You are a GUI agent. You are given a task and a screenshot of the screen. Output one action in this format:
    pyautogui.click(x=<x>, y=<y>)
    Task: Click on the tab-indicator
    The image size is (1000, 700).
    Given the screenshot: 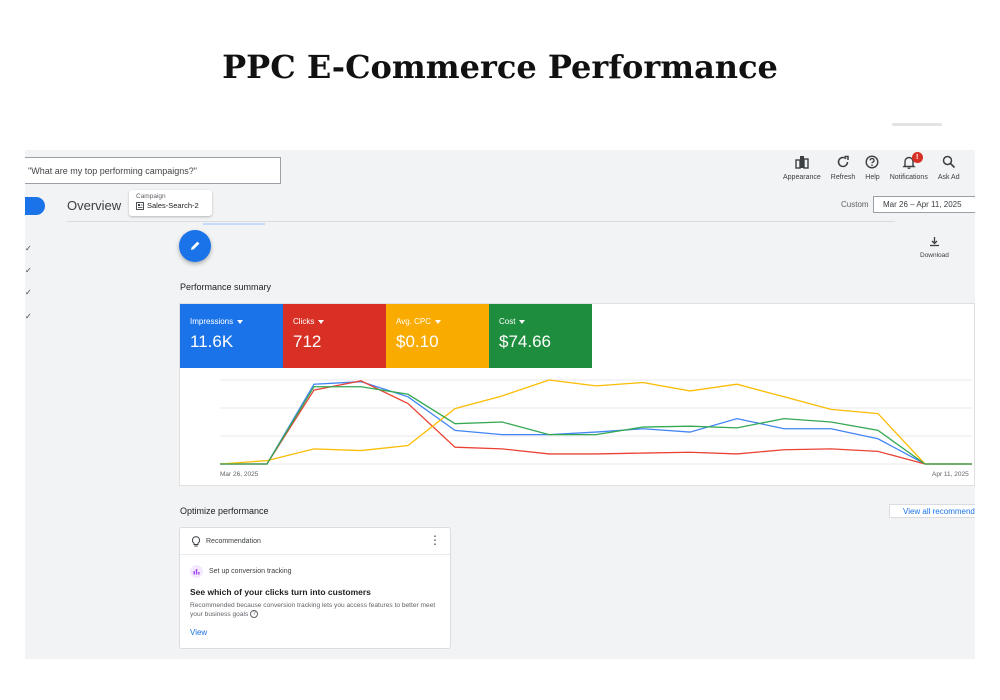 What is the action you would take?
    pyautogui.click(x=234, y=224)
    